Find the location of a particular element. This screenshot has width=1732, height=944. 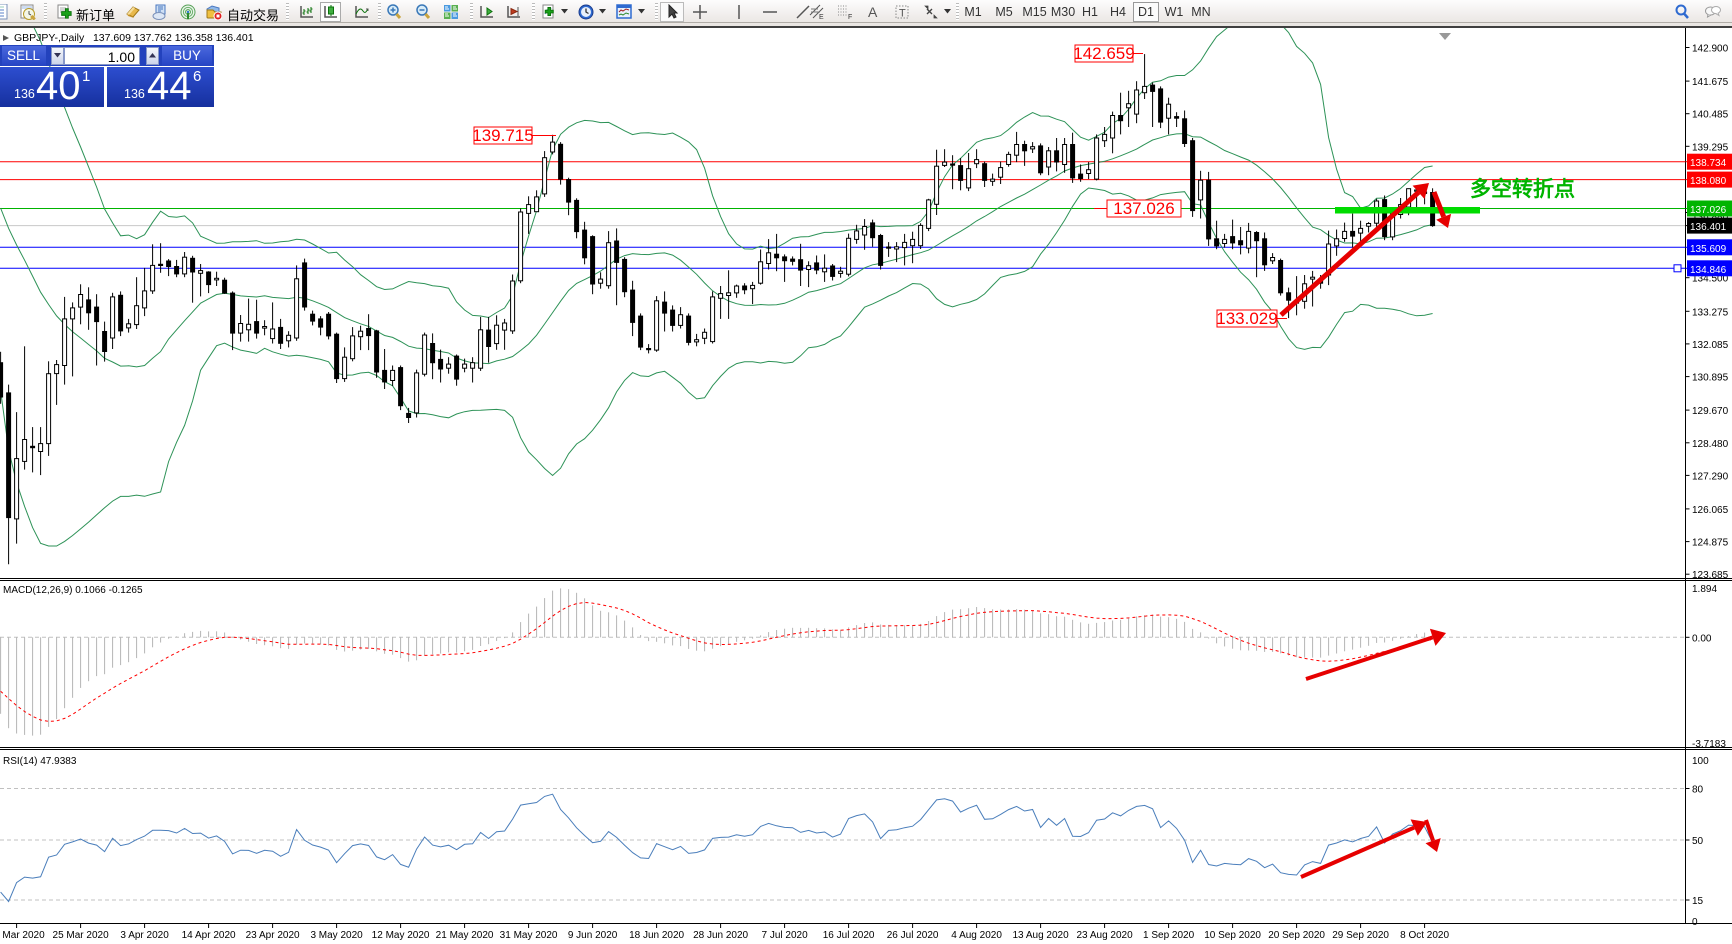

svg-text: 139.715 is located at coordinates (502, 135).